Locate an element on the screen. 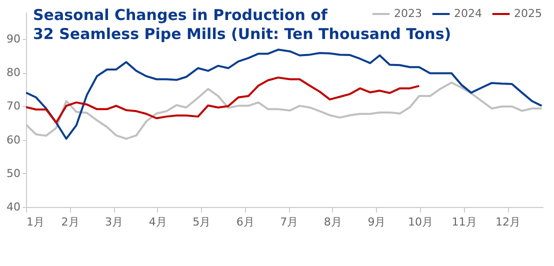 Image resolution: width=554 pixels, height=266 pixels. y-tick-label: 70 is located at coordinates (13, 106).